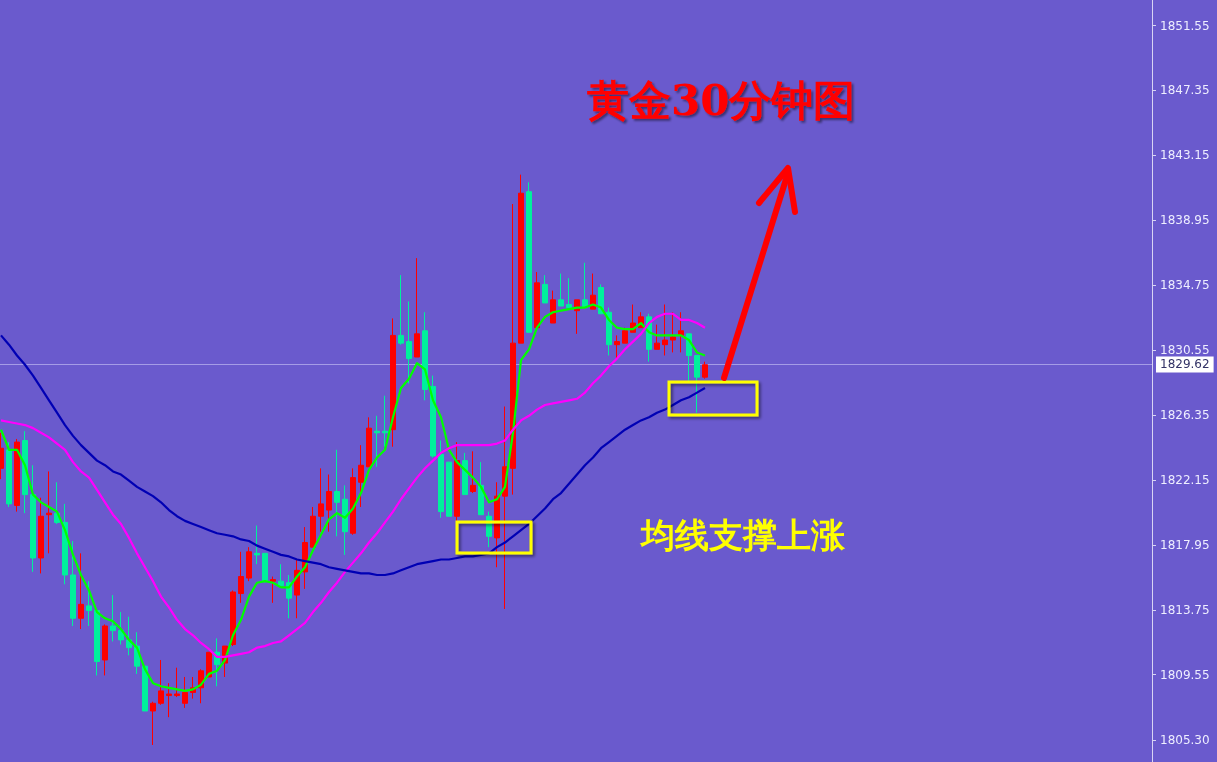  I want to click on y-tick-label: 1805.30, so click(1185, 740).